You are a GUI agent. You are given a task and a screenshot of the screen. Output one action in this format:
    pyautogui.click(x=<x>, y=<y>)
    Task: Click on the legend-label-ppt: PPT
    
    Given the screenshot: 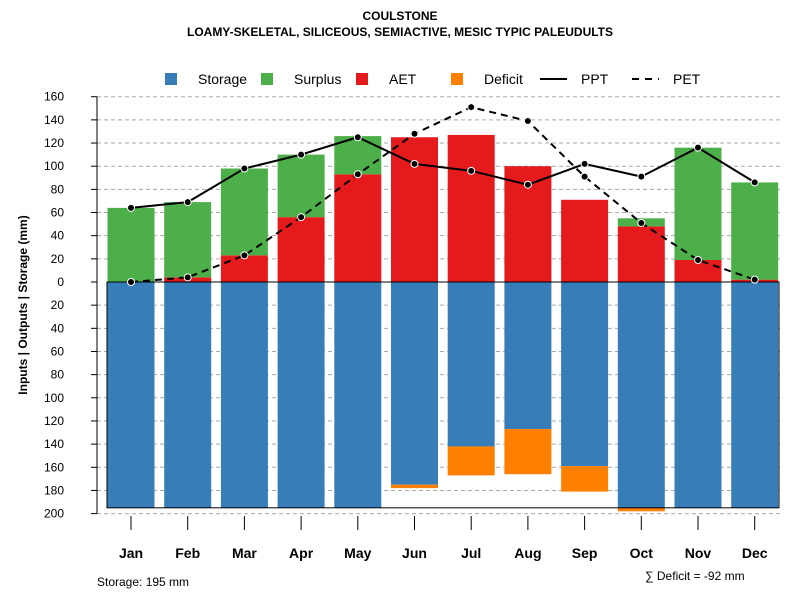 What is the action you would take?
    pyautogui.click(x=595, y=79)
    